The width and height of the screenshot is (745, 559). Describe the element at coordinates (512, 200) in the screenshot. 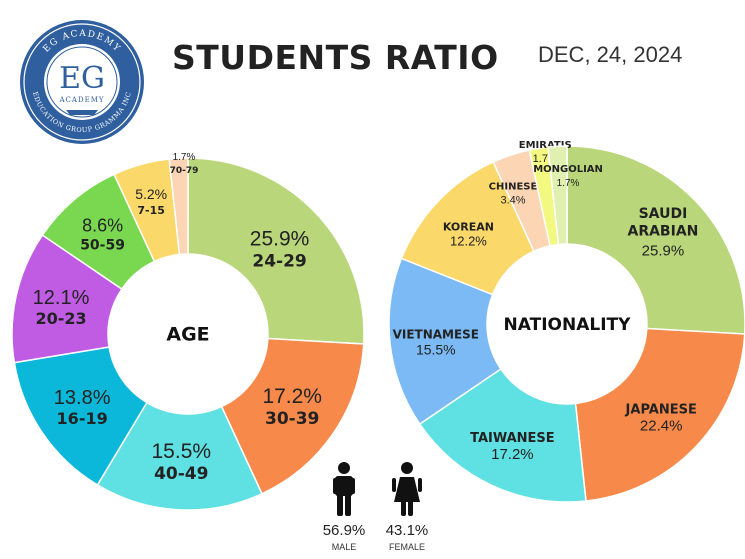

I see `nationality-pct-label: 3.4%` at that location.